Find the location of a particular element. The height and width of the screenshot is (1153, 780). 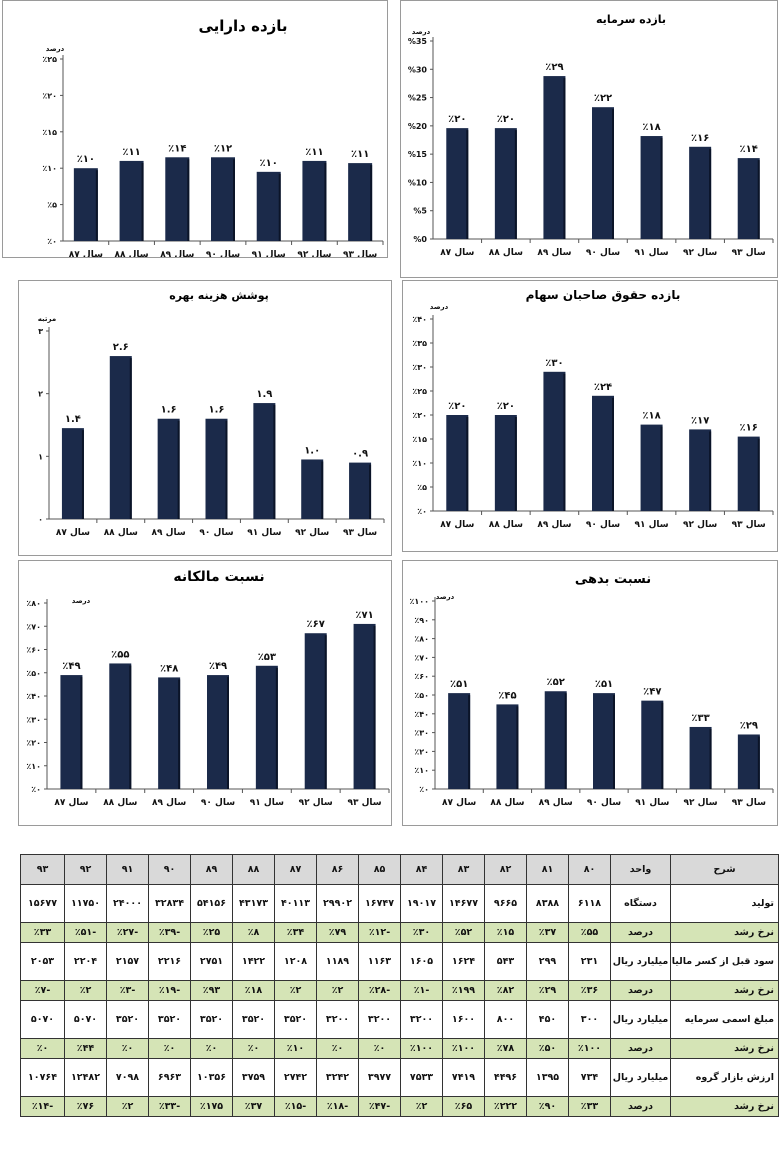

table-cell: ۳۹۷۷ is located at coordinates (379, 1077).